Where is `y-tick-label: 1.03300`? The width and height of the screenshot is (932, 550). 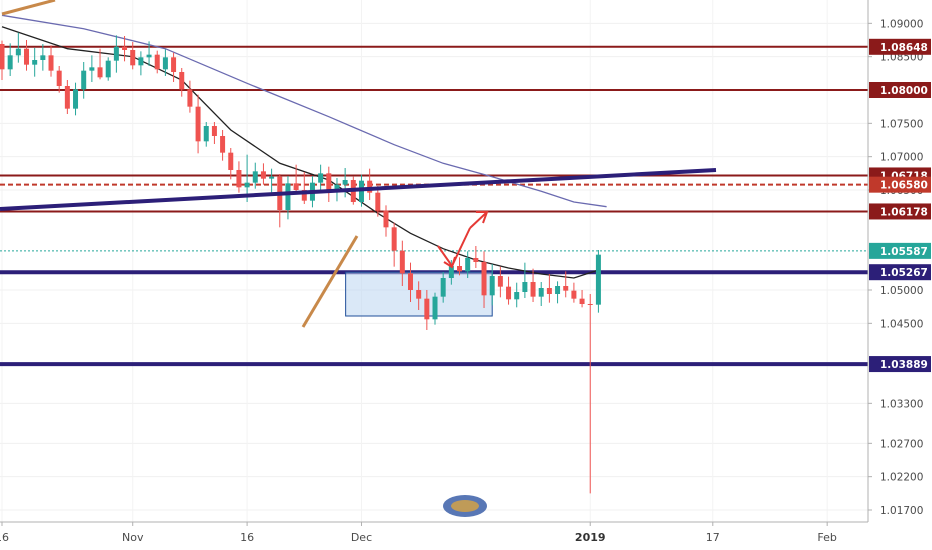 y-tick-label: 1.03300 is located at coordinates (901, 404).